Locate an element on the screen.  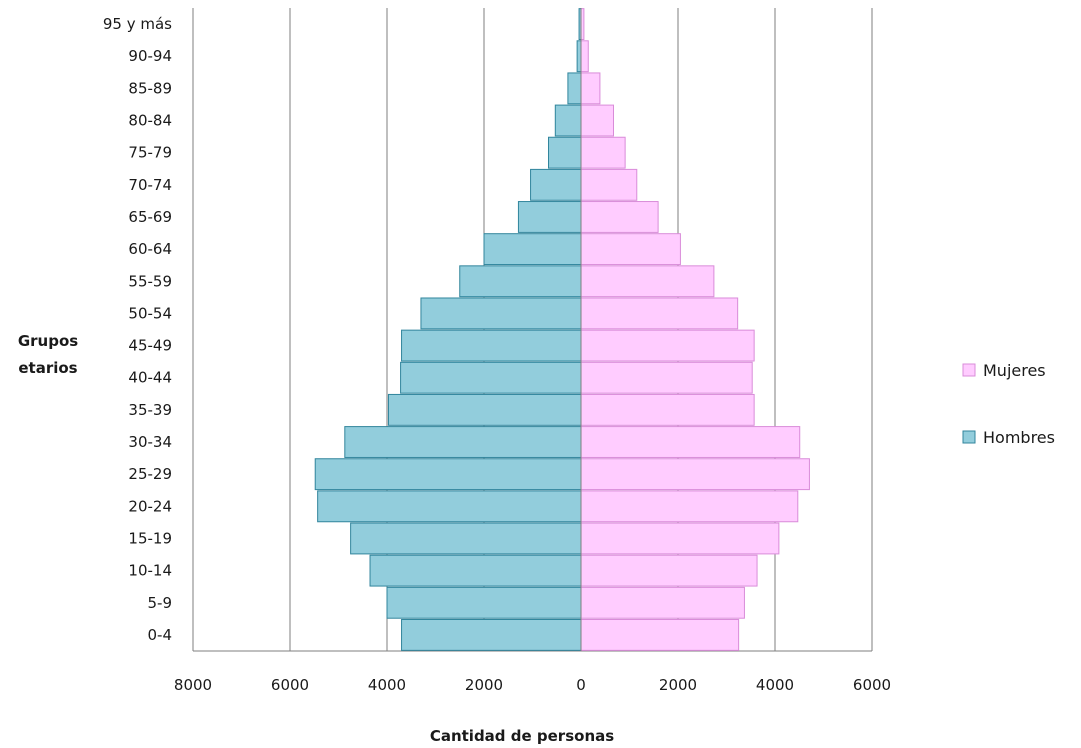
x-tick-label-1: 6000 is located at coordinates (290, 685).